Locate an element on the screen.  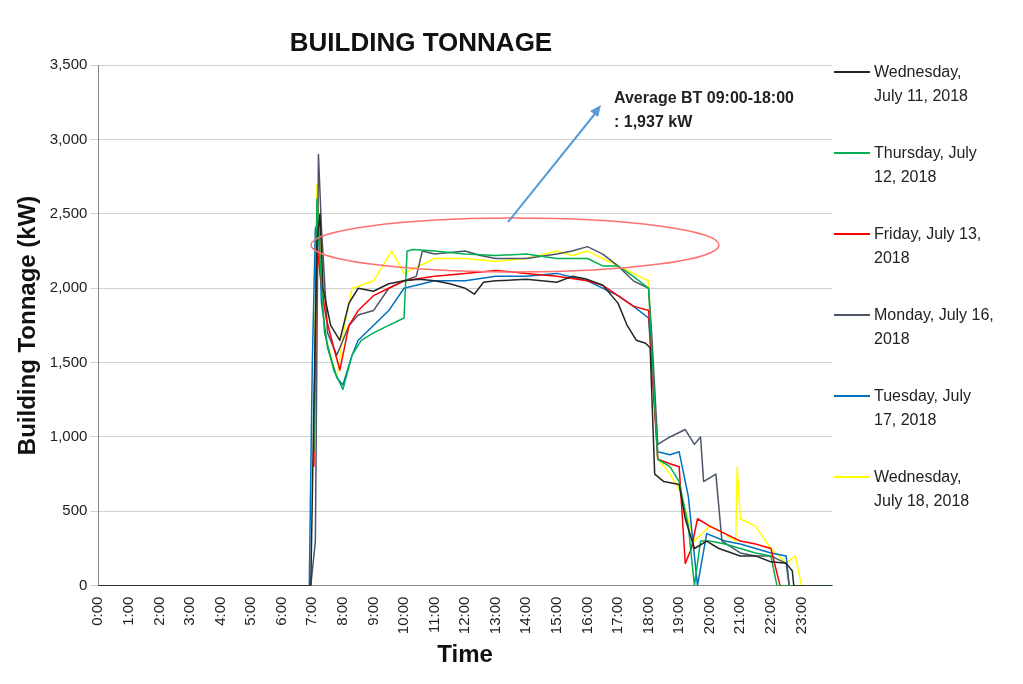
x-tick-label: 4:00 is located at coordinates (219, 611).